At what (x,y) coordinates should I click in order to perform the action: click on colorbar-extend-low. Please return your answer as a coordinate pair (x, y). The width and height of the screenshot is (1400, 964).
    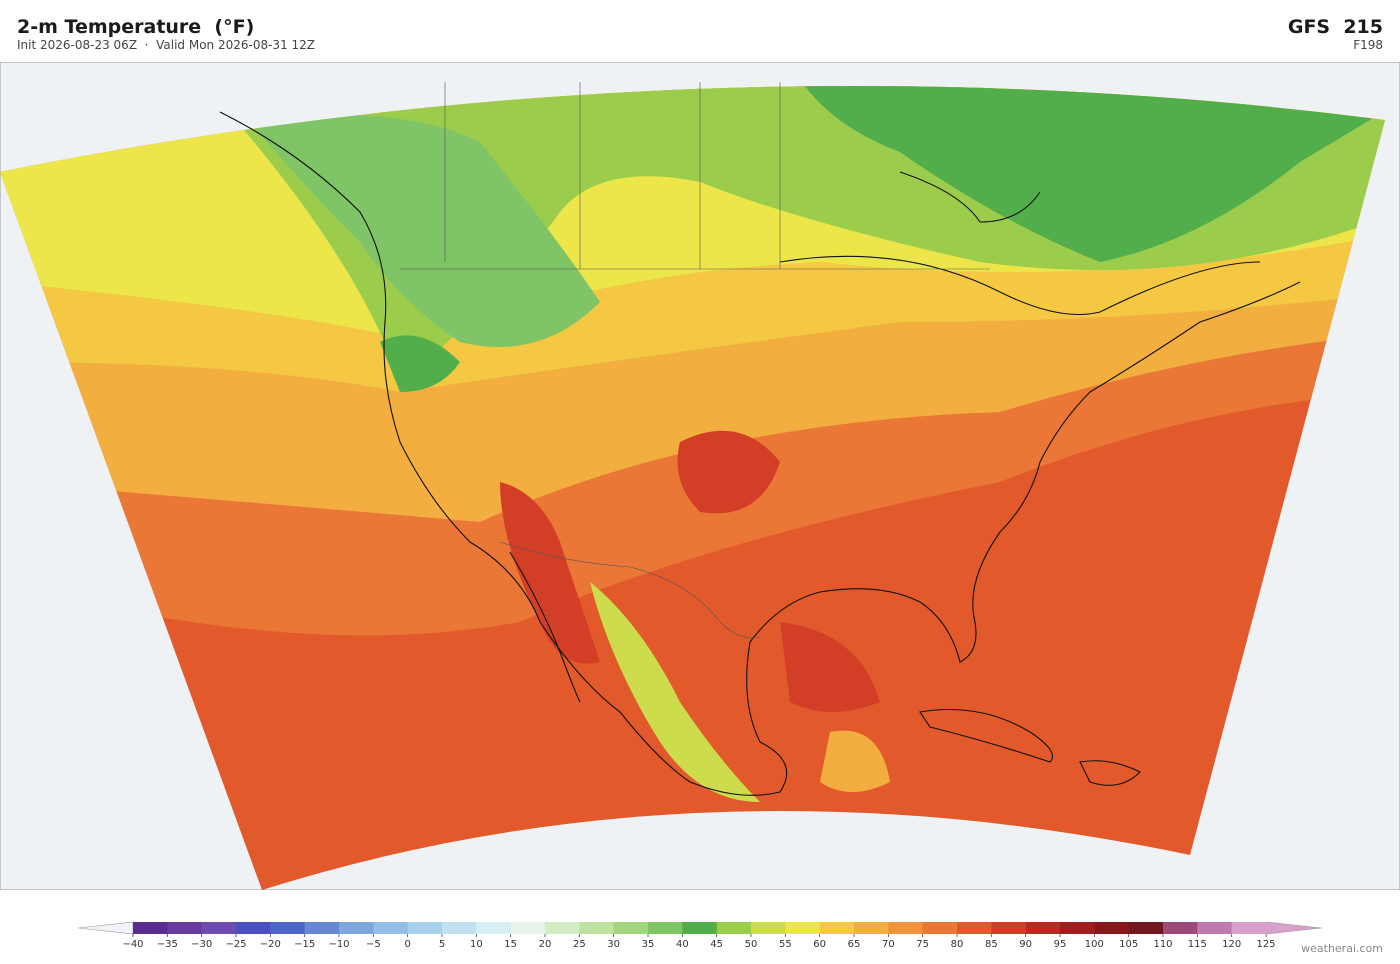
    Looking at the image, I should click on (105, 928).